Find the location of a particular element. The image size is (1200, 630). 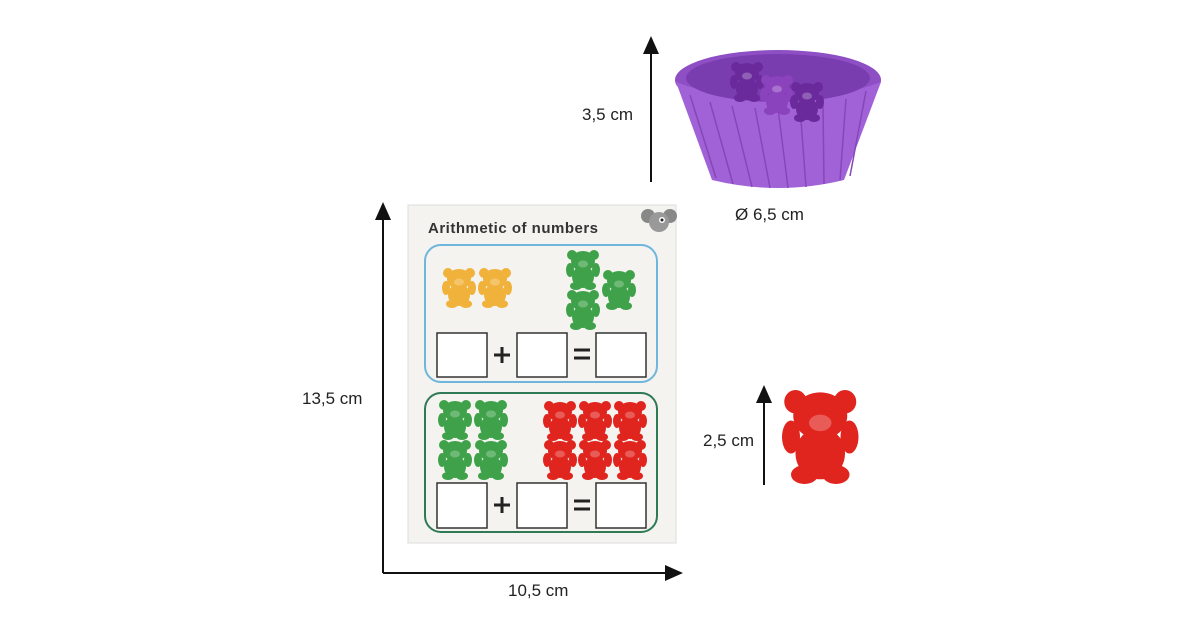

koala-icon is located at coordinates (659, 220).